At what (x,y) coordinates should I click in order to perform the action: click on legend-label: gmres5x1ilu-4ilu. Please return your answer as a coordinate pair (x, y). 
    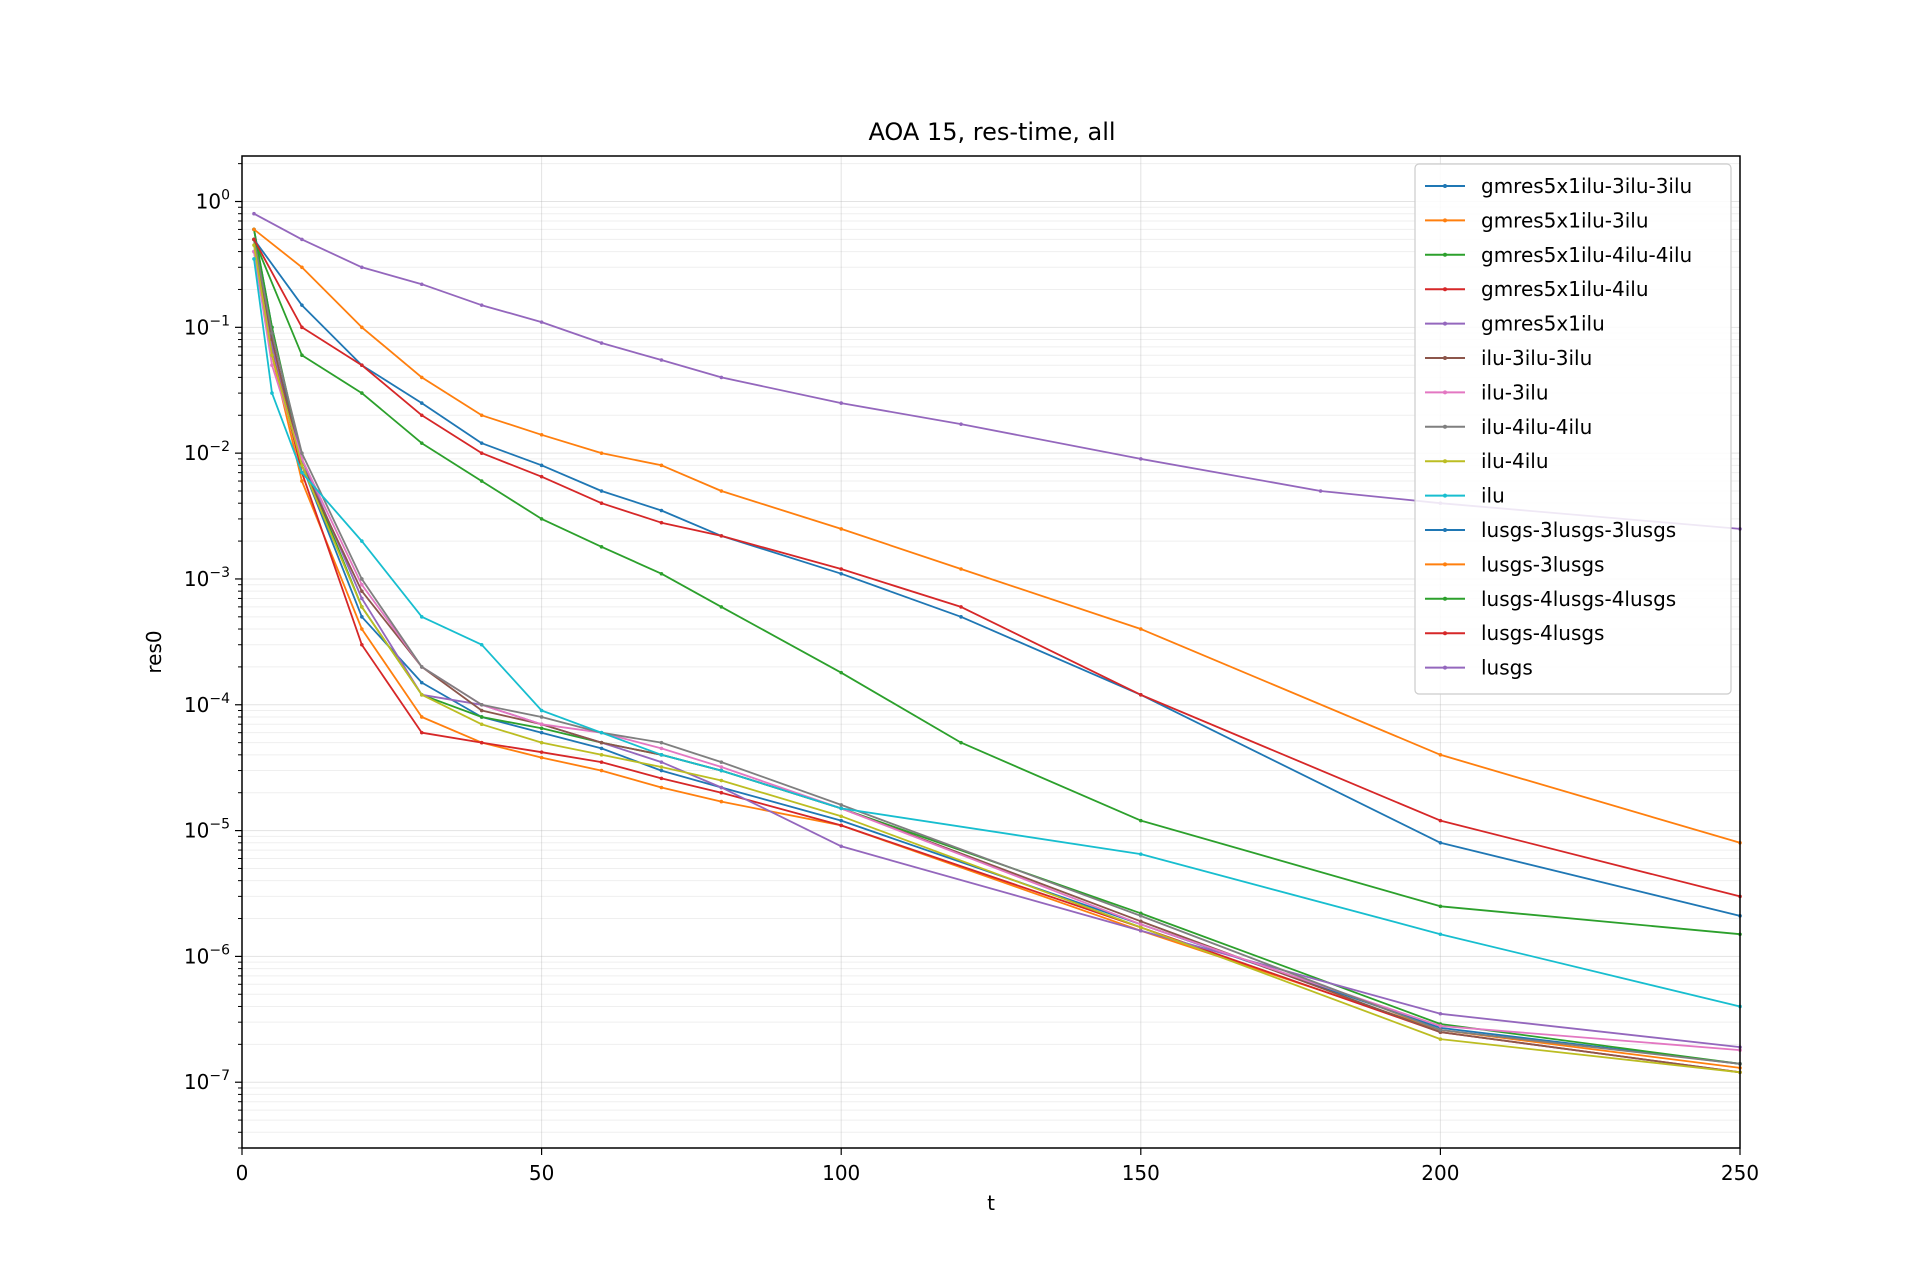
    Looking at the image, I should click on (1565, 289).